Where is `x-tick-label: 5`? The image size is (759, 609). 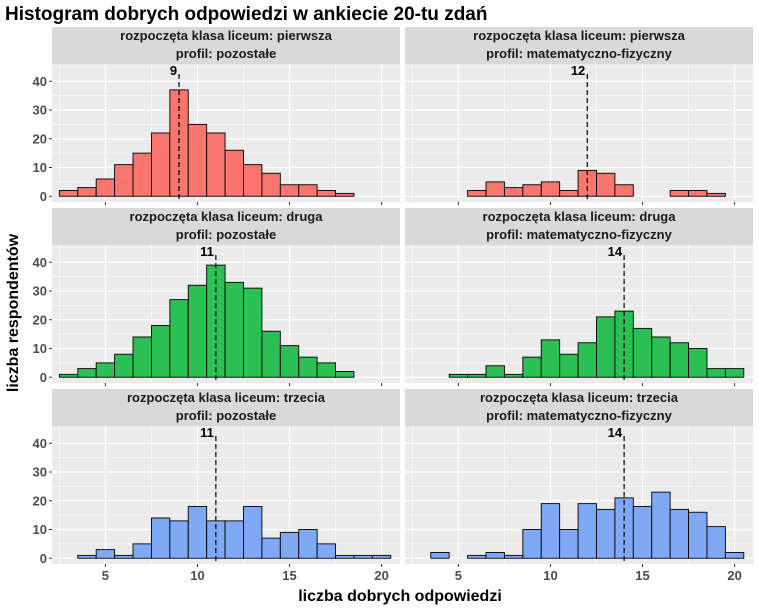 x-tick-label: 5 is located at coordinates (105, 575).